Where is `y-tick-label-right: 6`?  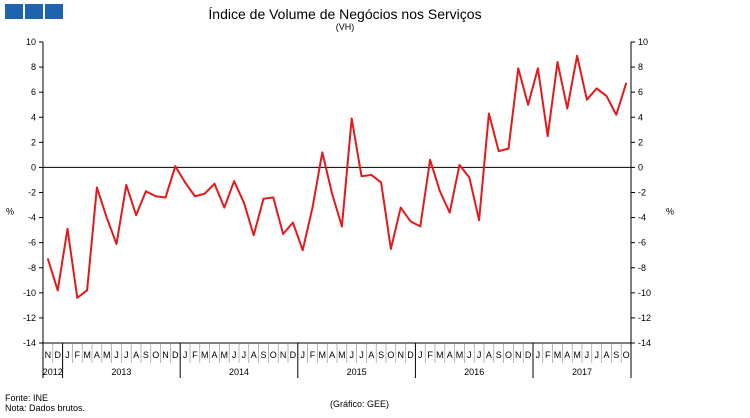 y-tick-label-right: 6 is located at coordinates (640, 92).